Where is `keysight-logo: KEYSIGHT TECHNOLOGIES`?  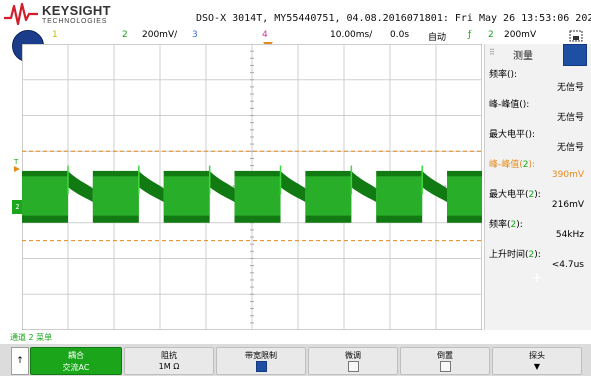
keysight-logo: KEYSIGHT TECHNOLOGIES is located at coordinates (64, 15).